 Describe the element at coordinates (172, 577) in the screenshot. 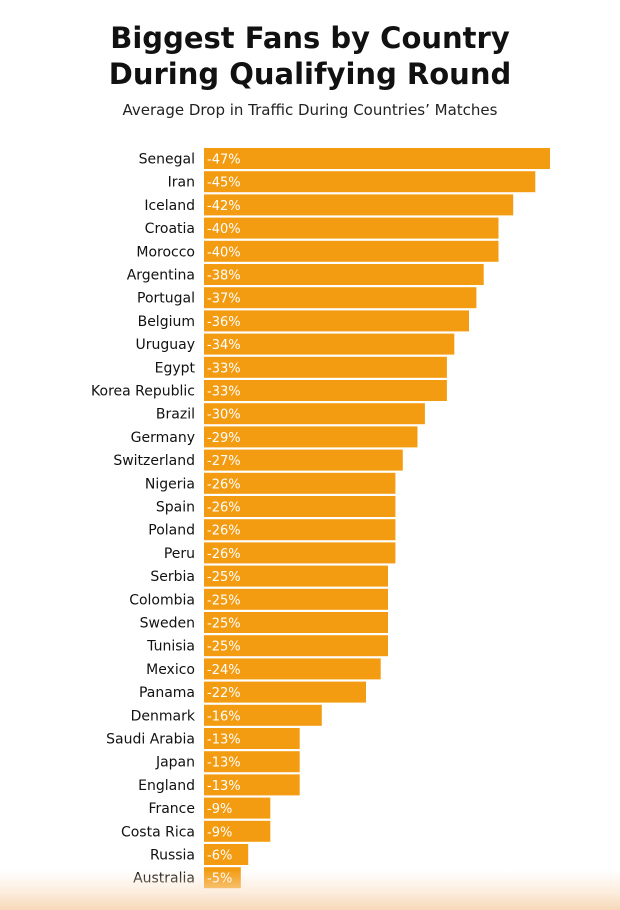

I see `category-label: Serbia` at that location.